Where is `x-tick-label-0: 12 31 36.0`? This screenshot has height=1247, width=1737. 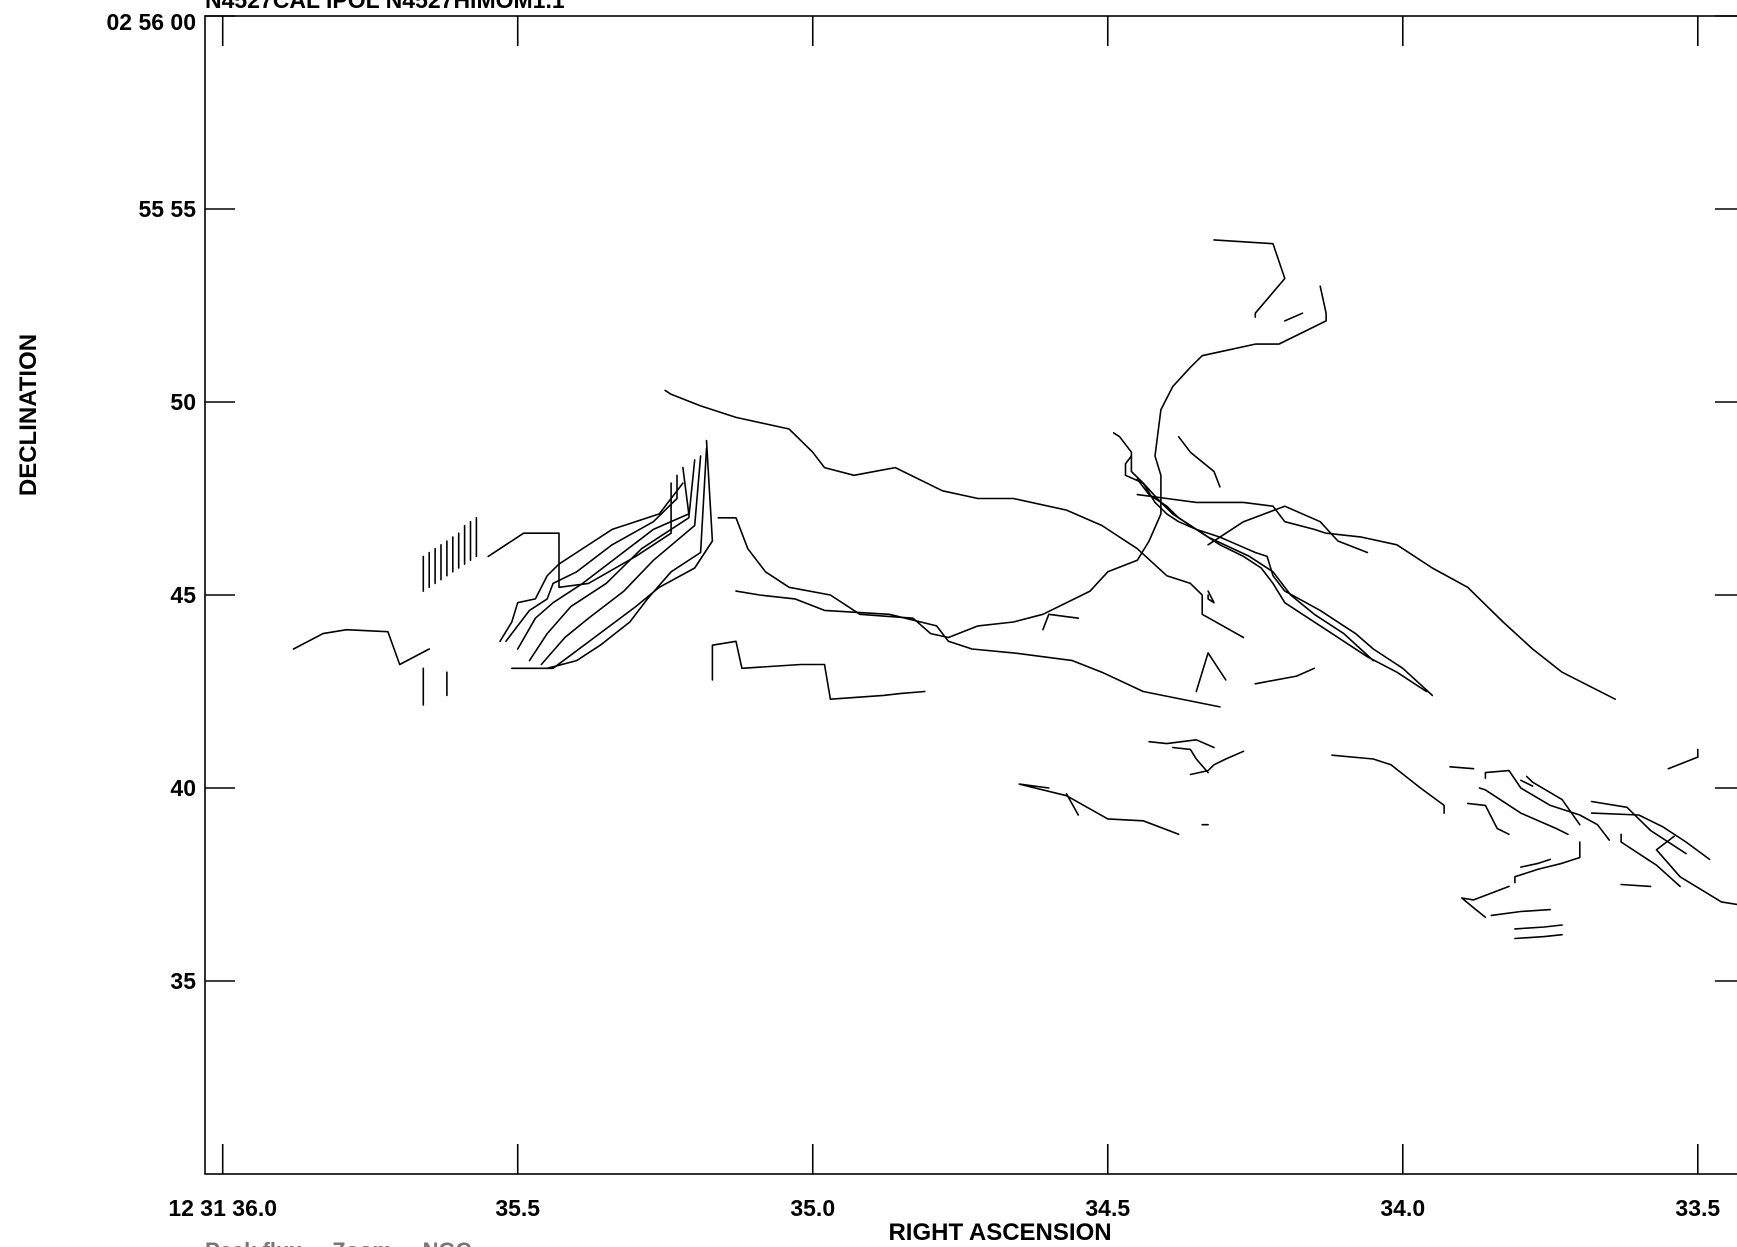 x-tick-label-0: 12 31 36.0 is located at coordinates (222, 1208).